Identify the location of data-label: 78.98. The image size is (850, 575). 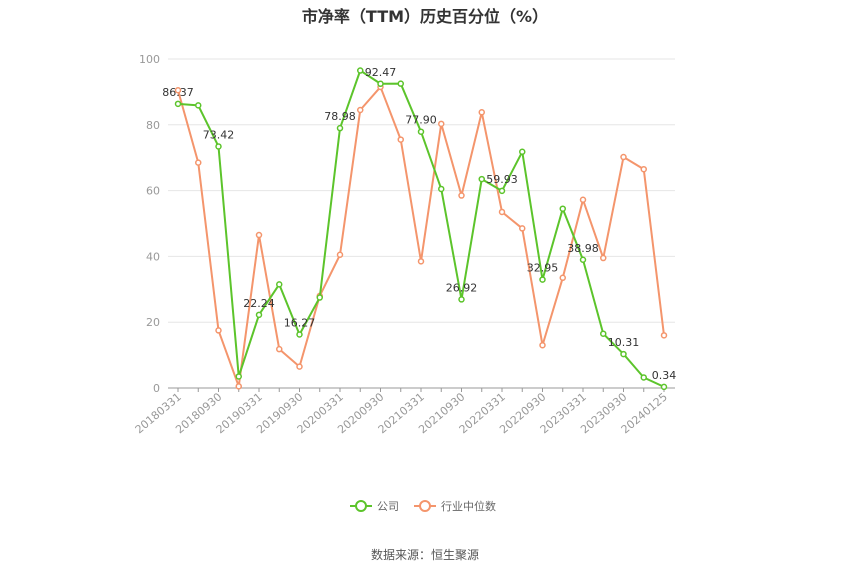
(340, 116).